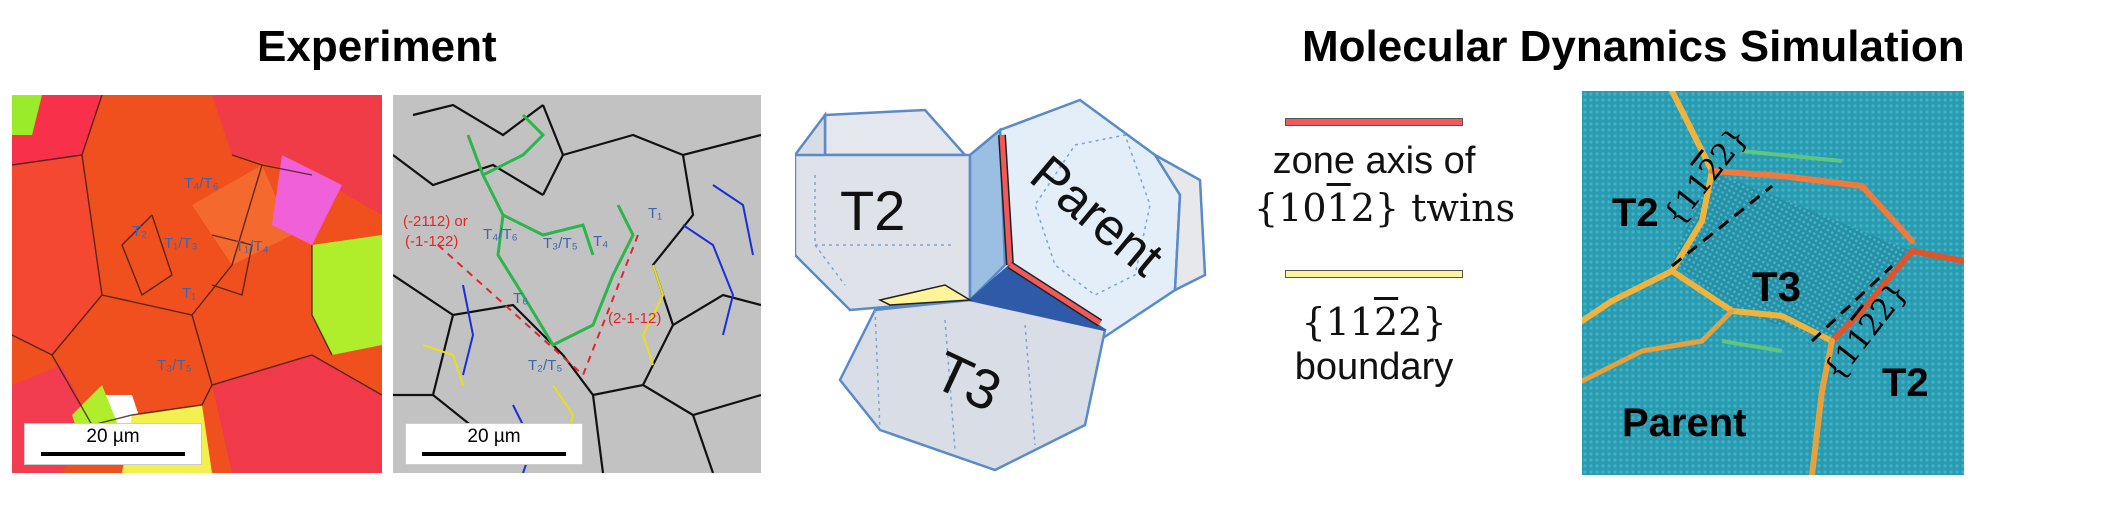 The image size is (2111, 505). What do you see at coordinates (1777, 286) in the screenshot?
I see `md-label-t3: T3` at bounding box center [1777, 286].